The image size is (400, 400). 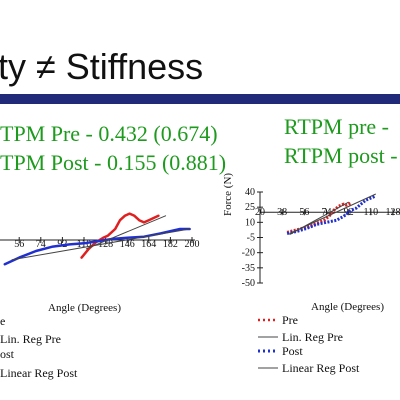 What do you see at coordinates (250, 207) in the screenshot?
I see `right-y-tick-label: 25` at bounding box center [250, 207].